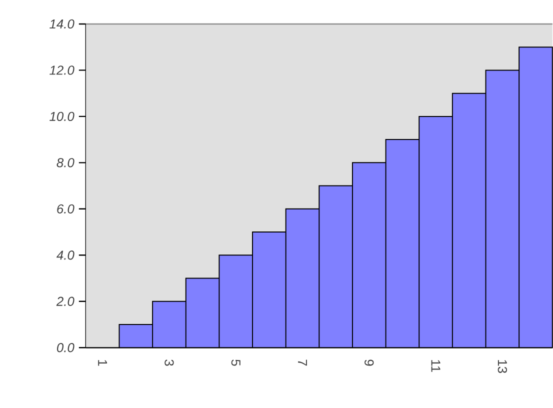 The height and width of the screenshot is (408, 553). I want to click on y-tick-label: 12.0, so click(62, 70).